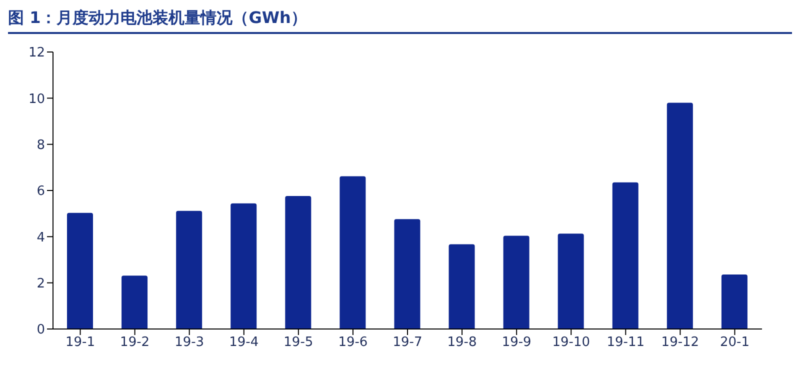  Describe the element at coordinates (81, 342) in the screenshot. I see `x-tick-label: 19-1` at that location.